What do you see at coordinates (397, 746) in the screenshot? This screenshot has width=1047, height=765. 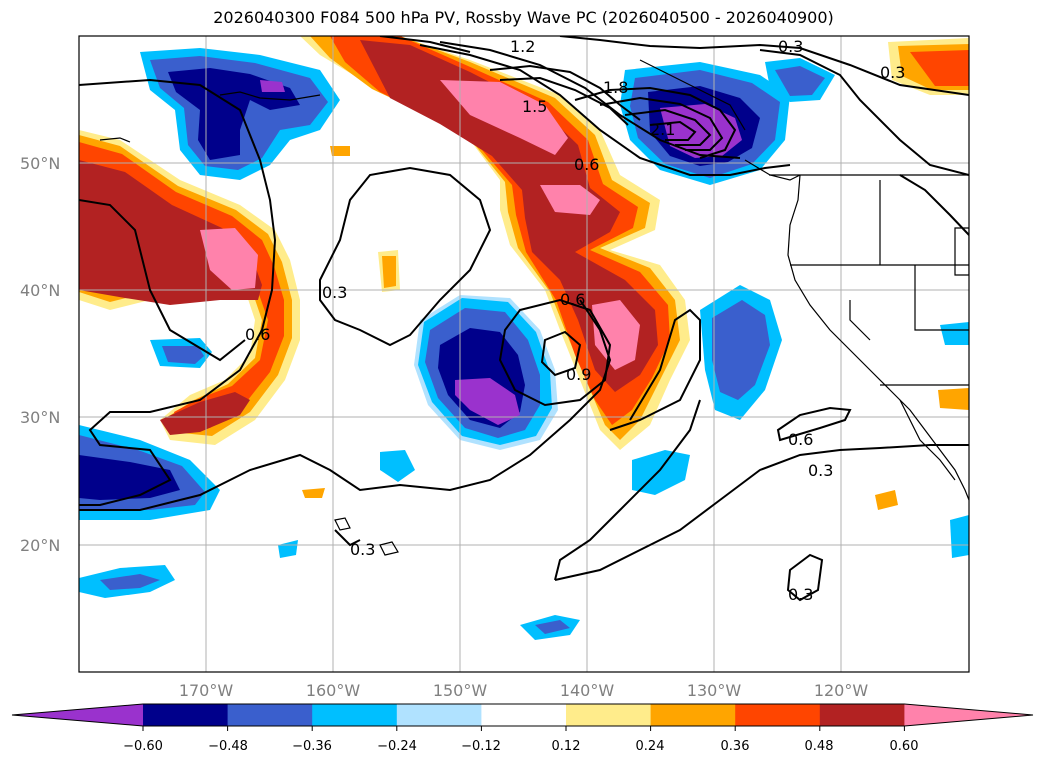 I see `colorbar-tick-label: −0.24` at bounding box center [397, 746].